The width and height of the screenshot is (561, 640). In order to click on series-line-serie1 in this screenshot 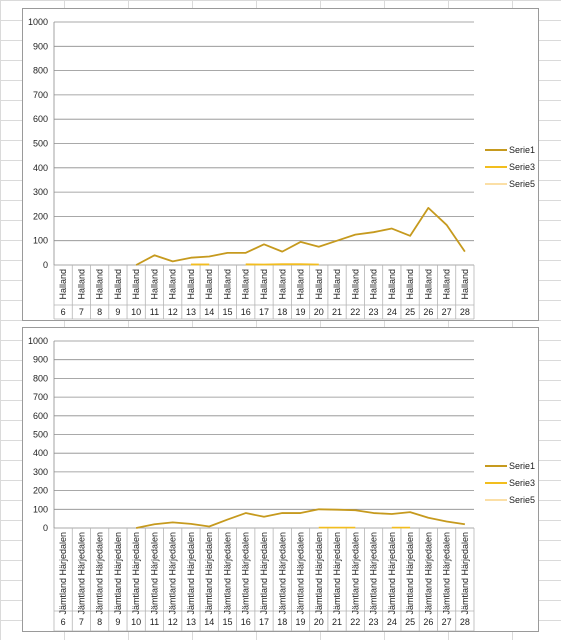, I will do `click(300, 236)`.